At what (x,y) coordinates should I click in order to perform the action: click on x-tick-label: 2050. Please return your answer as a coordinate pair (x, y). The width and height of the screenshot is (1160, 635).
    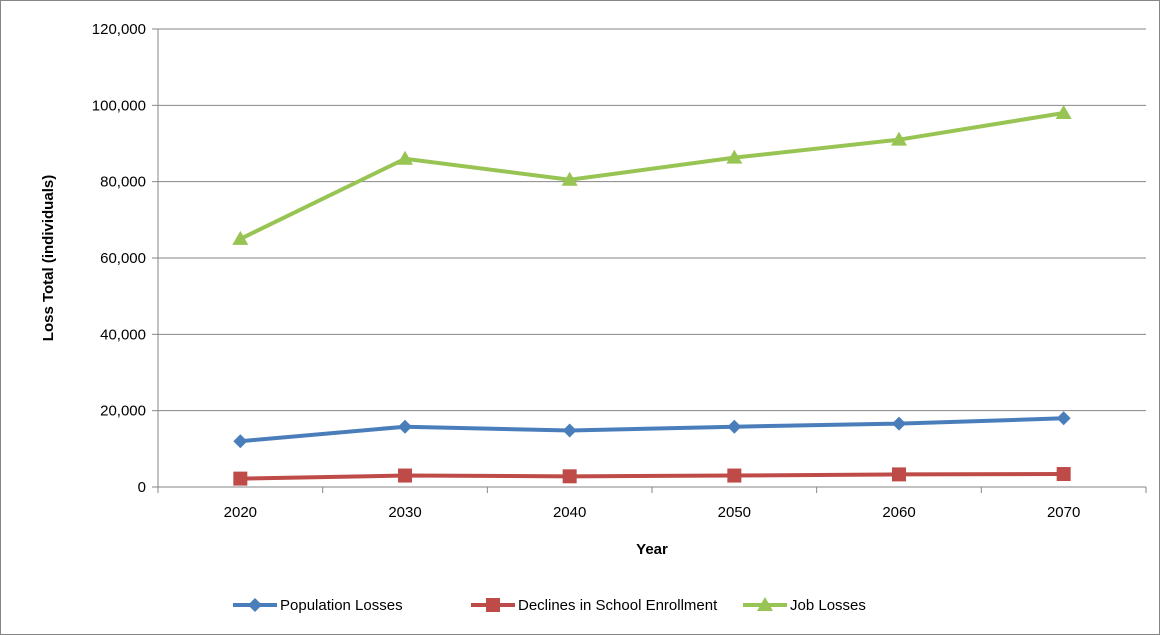
    Looking at the image, I should click on (734, 512).